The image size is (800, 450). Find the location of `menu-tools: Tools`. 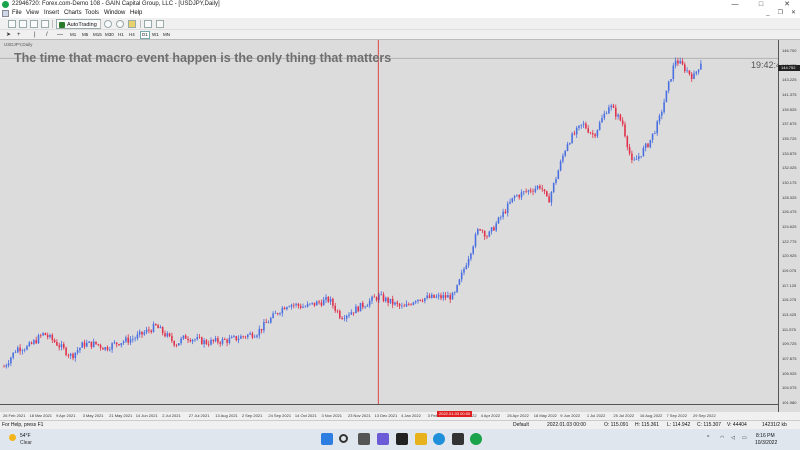

menu-tools: Tools is located at coordinates (92, 13).